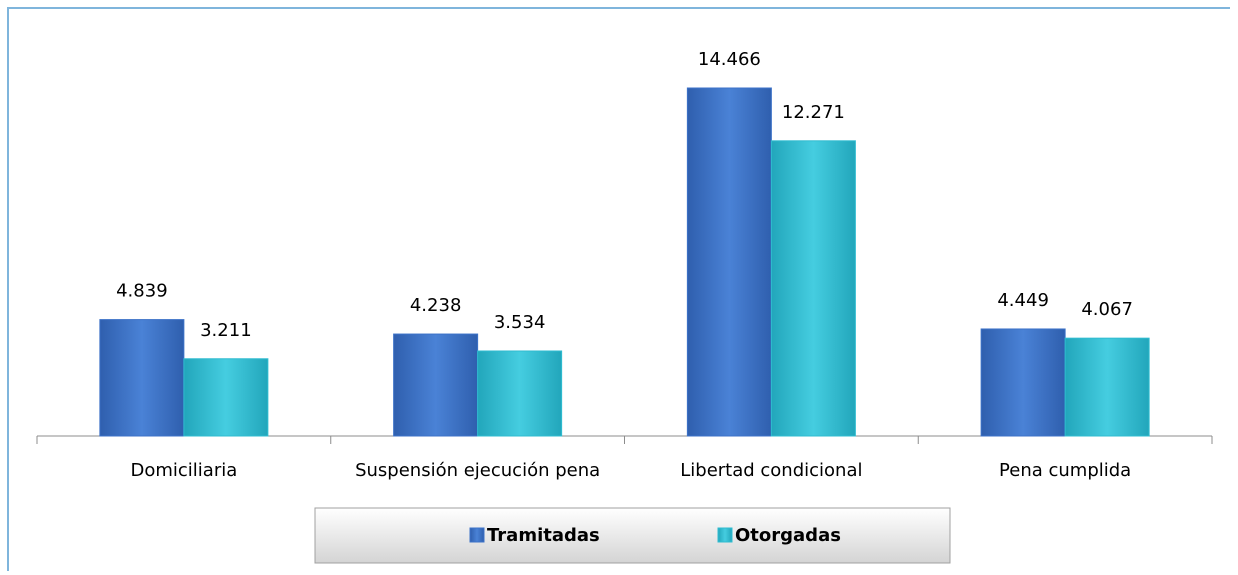 The height and width of the screenshot is (575, 1238). I want to click on x-tick-label: Libertad condicional, so click(771, 470).